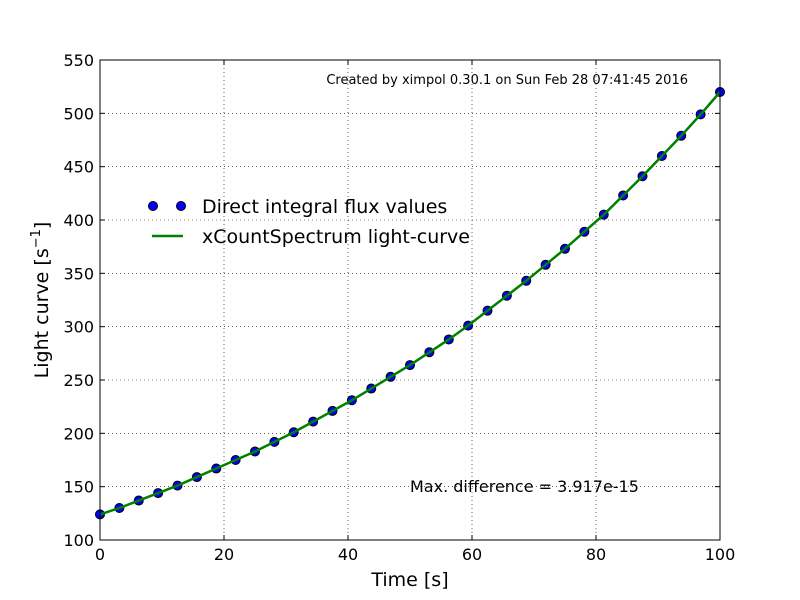 The image size is (800, 600). What do you see at coordinates (78, 113) in the screenshot?
I see `y-tick-label: 500` at bounding box center [78, 113].